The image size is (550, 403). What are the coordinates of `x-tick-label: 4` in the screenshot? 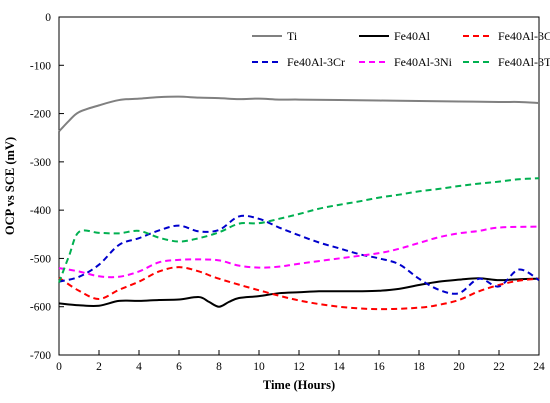 It's located at (139, 367).